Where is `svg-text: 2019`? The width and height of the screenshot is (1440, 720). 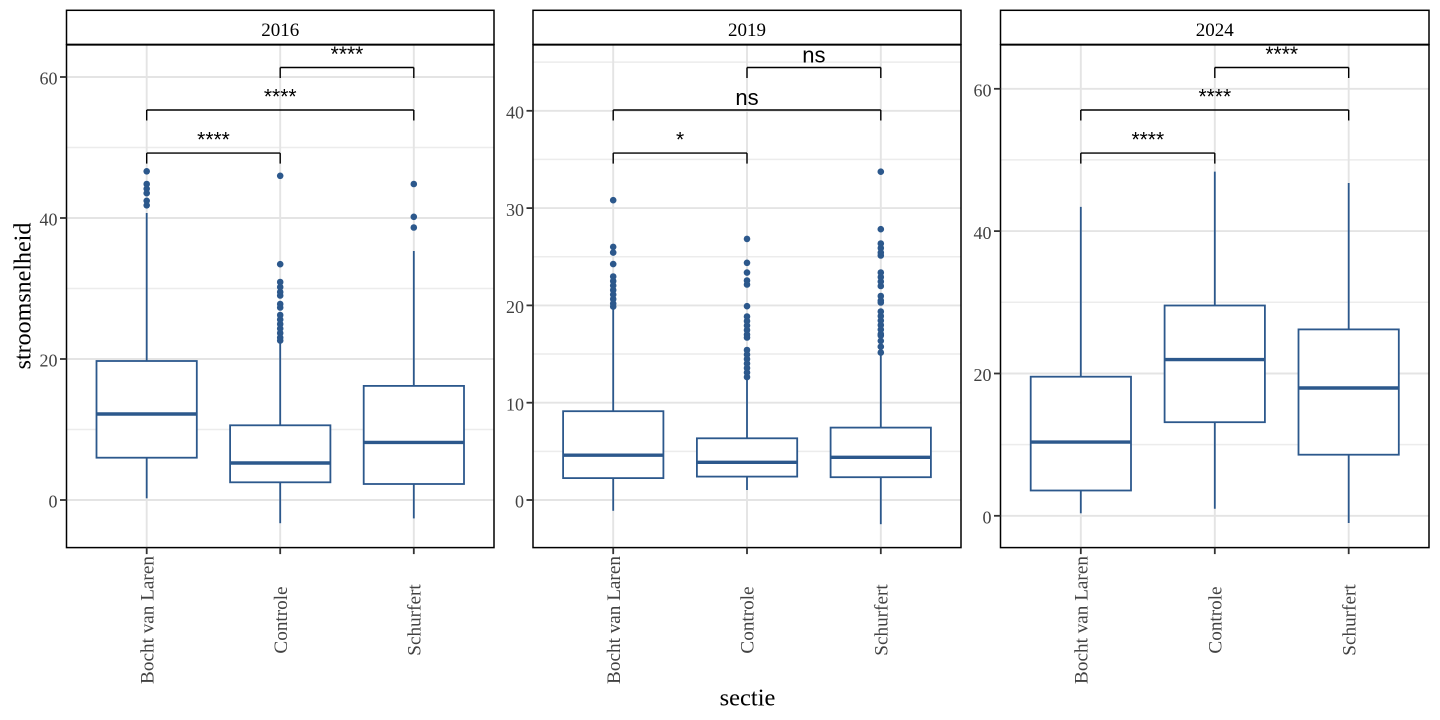
svg-text: 2019 is located at coordinates (747, 30).